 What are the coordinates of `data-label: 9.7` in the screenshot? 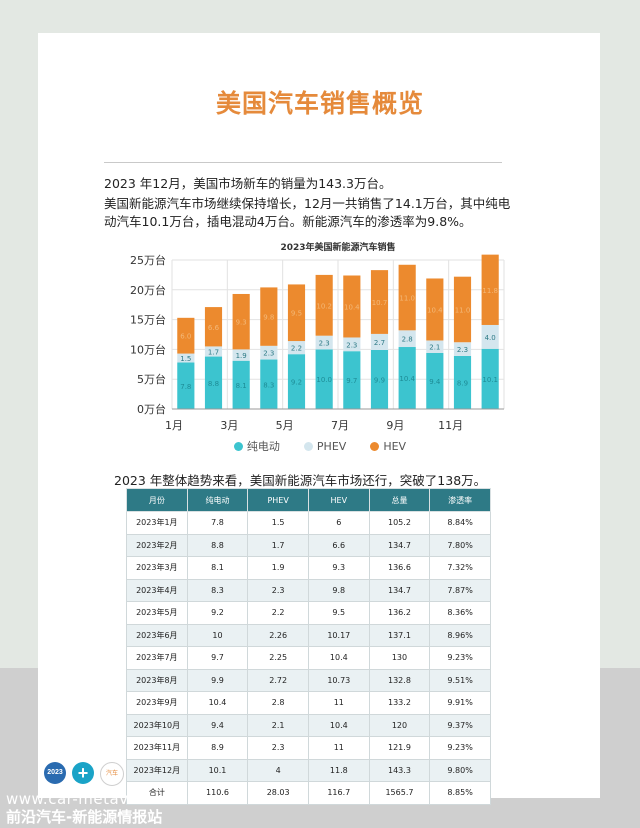 It's located at (351, 381).